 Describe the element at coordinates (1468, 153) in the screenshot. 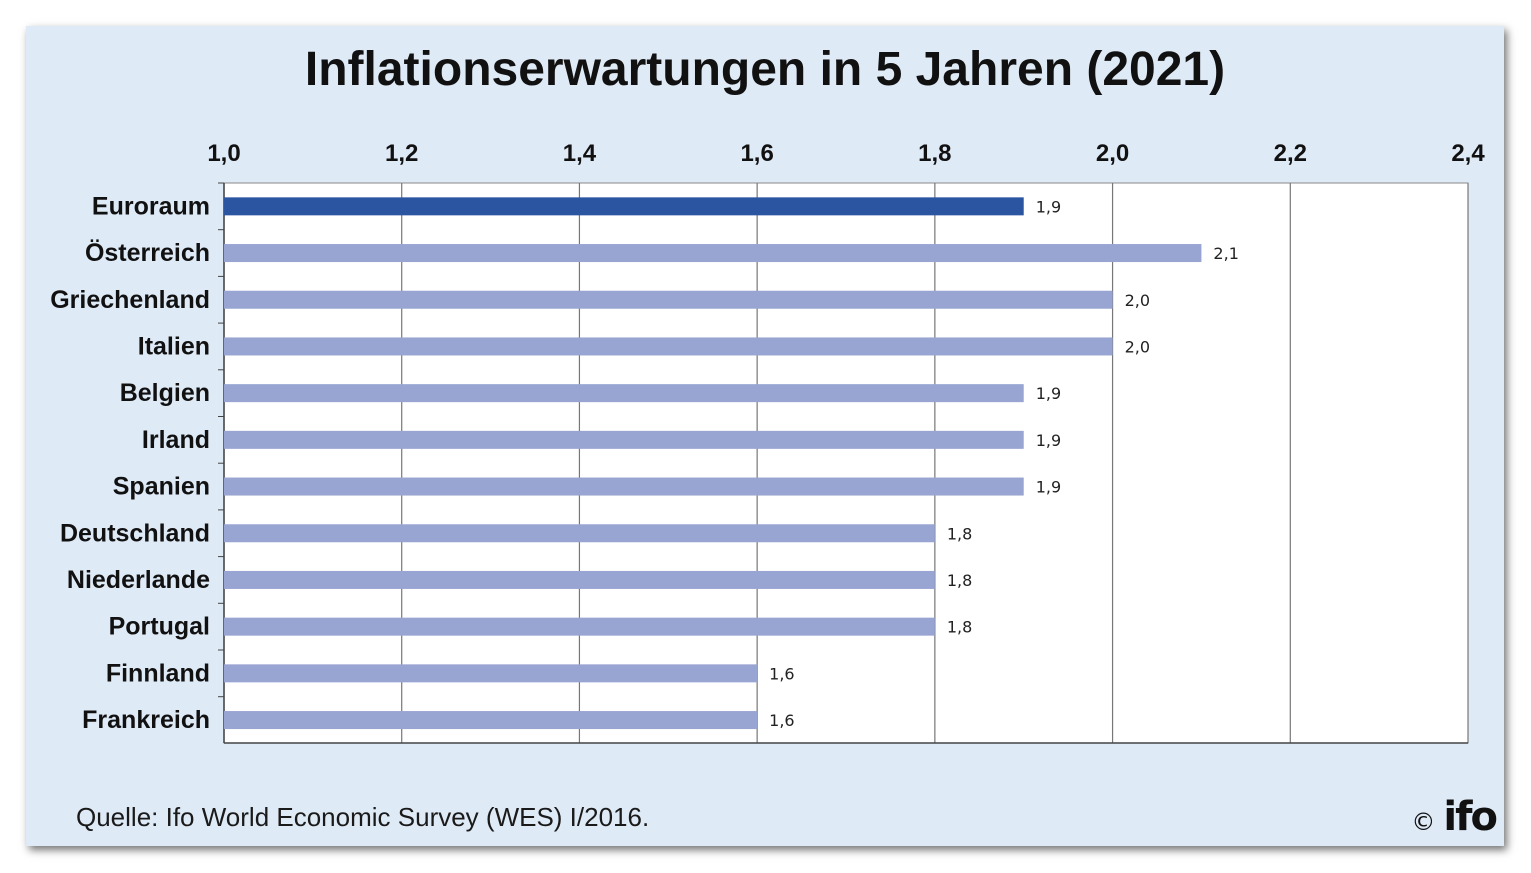

I see `x-tick-label: 2,4` at that location.